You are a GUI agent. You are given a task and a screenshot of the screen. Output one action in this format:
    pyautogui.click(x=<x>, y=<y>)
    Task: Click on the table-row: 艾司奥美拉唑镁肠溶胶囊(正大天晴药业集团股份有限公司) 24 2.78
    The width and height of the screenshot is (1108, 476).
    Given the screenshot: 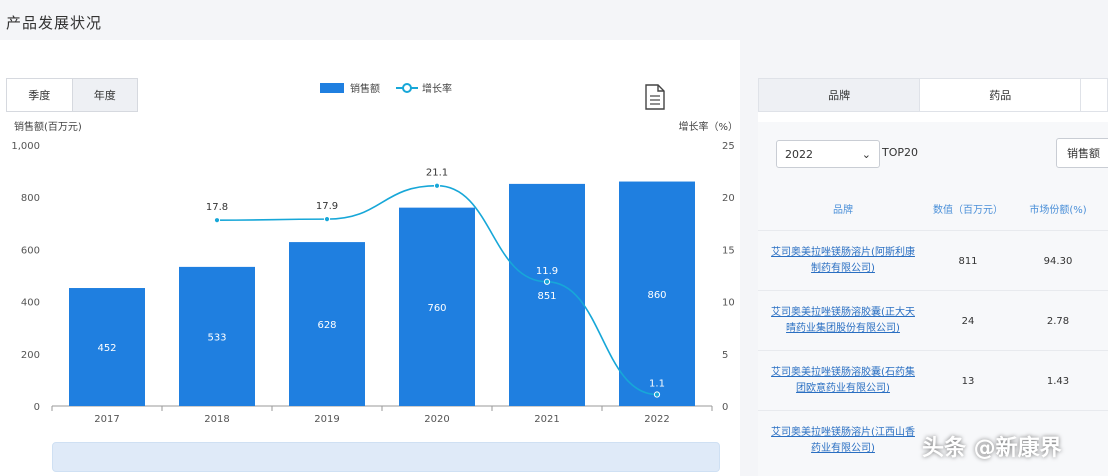 What is the action you would take?
    pyautogui.click(x=933, y=320)
    